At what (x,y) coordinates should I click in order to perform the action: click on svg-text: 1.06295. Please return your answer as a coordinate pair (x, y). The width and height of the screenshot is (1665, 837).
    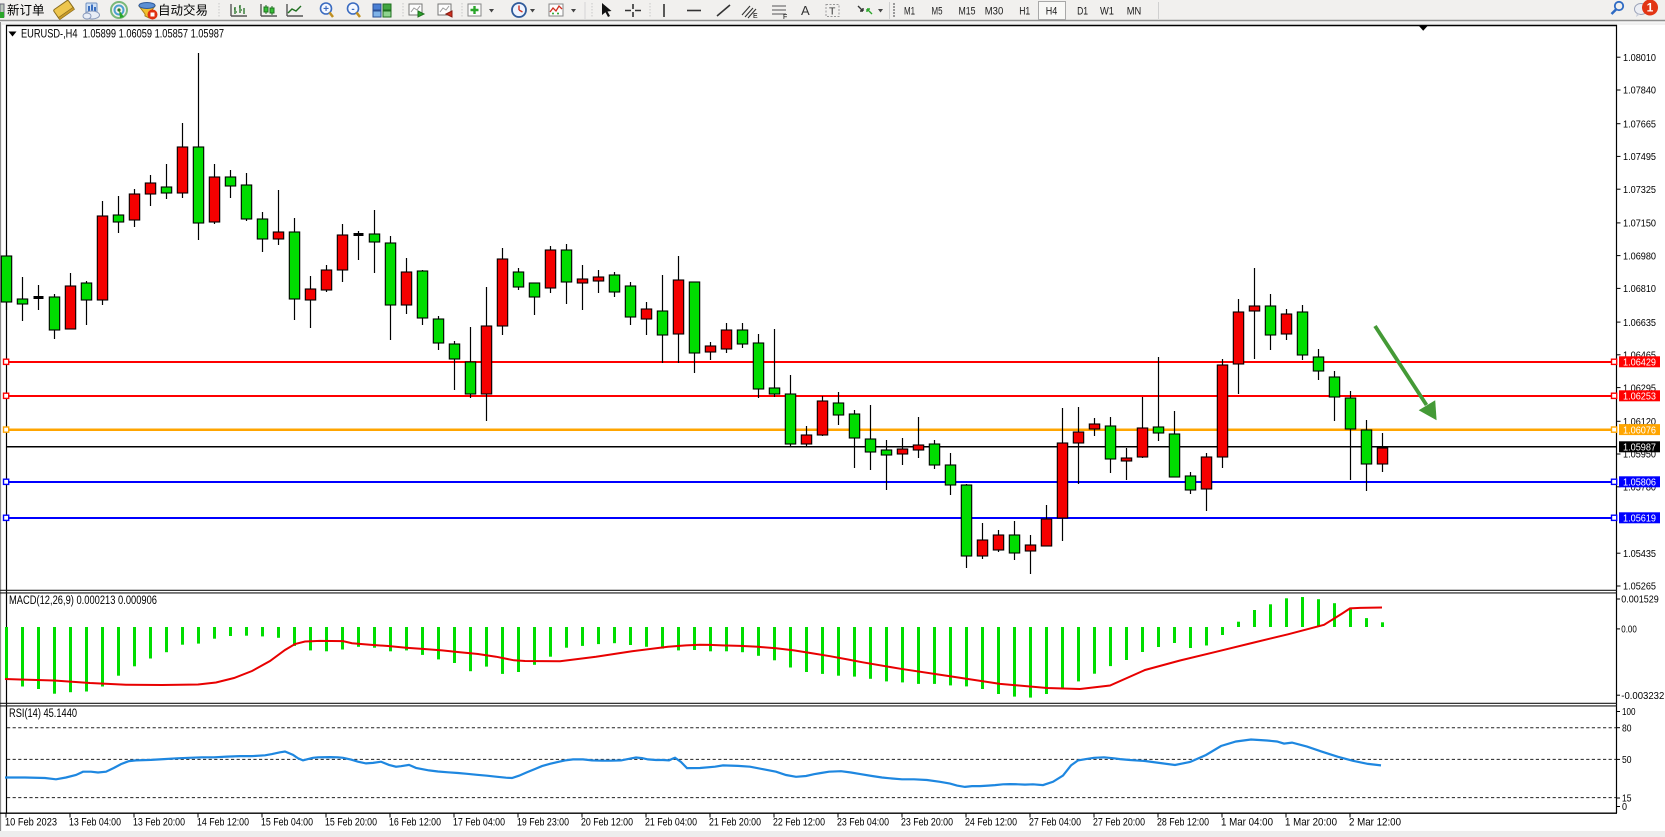
    Looking at the image, I should click on (1639, 388).